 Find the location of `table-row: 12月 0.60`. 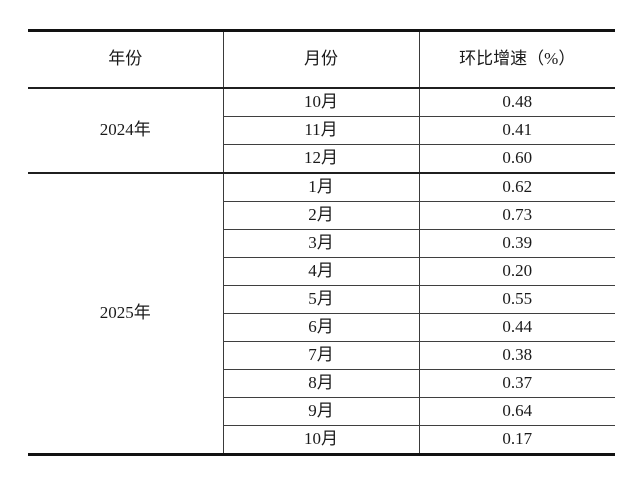

table-row: 12月 0.60 is located at coordinates (321, 159).